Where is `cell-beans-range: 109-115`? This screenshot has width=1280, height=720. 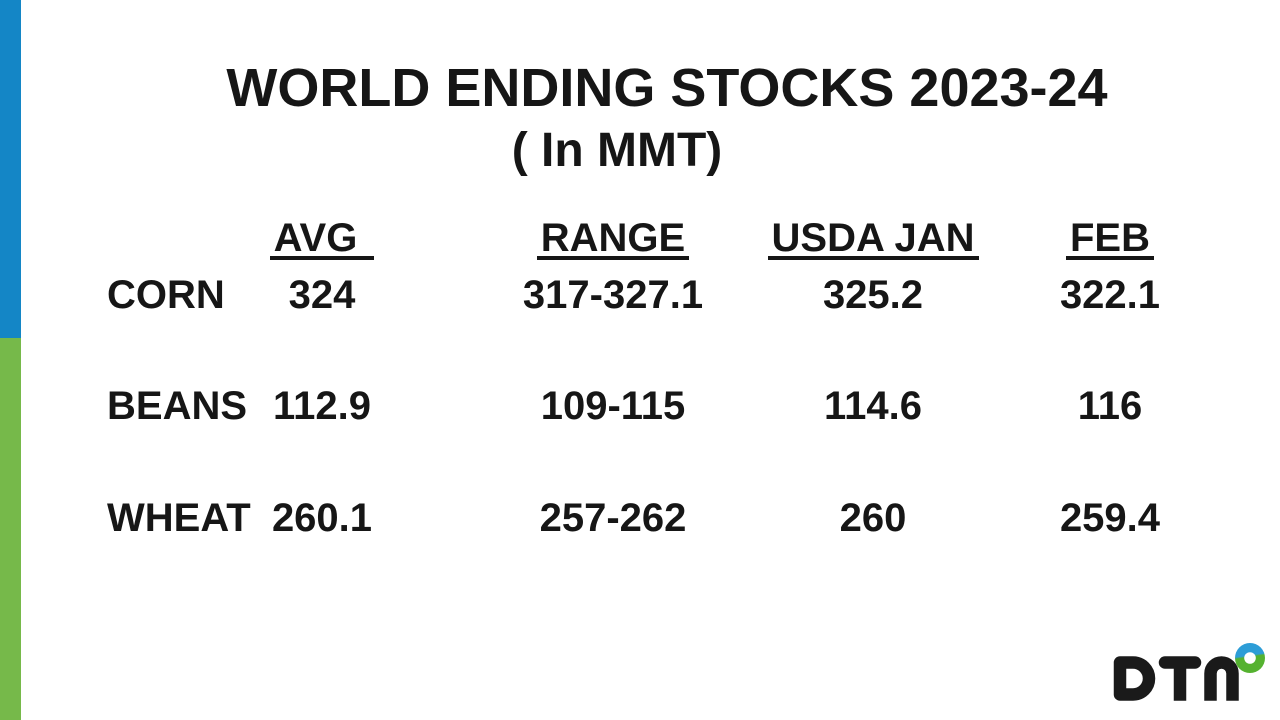 cell-beans-range: 109-115 is located at coordinates (613, 406).